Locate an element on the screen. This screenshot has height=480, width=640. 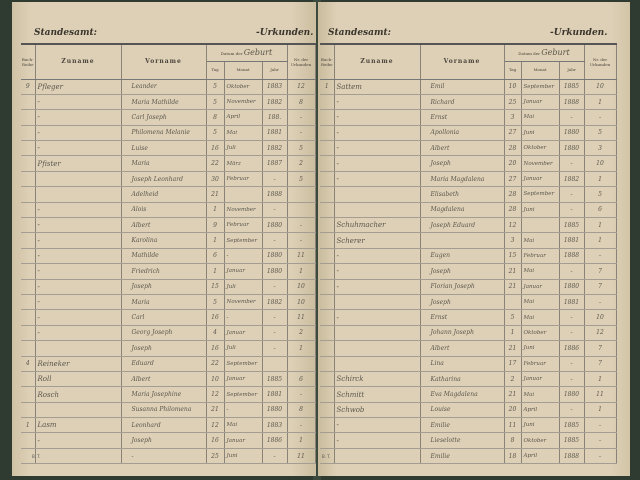
day-cell: 22 is located at coordinates (215, 364).